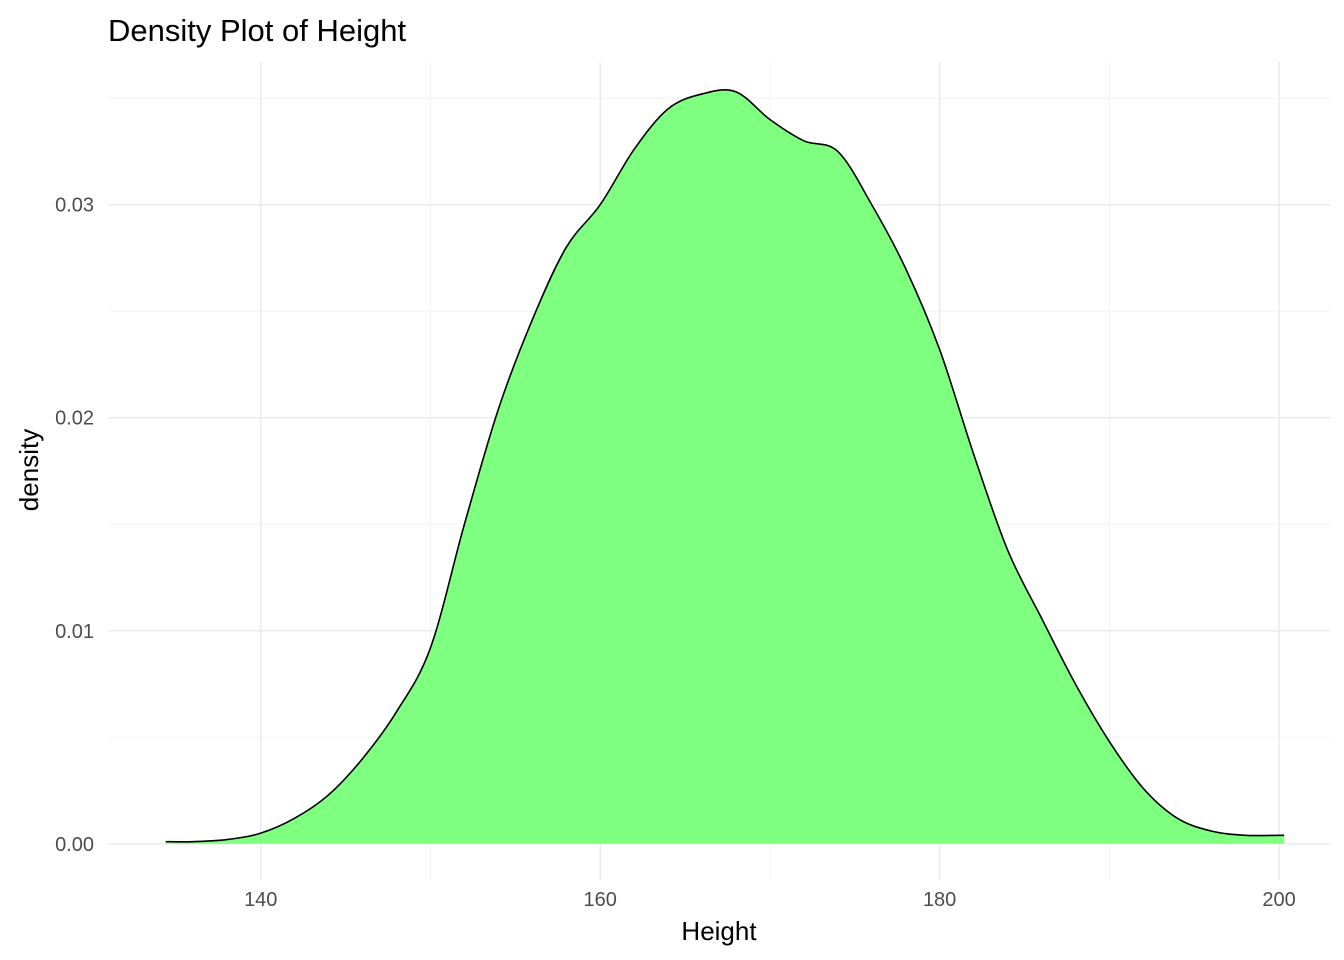 The width and height of the screenshot is (1344, 960). Describe the element at coordinates (719, 931) in the screenshot. I see `x-axis-title: Height` at that location.